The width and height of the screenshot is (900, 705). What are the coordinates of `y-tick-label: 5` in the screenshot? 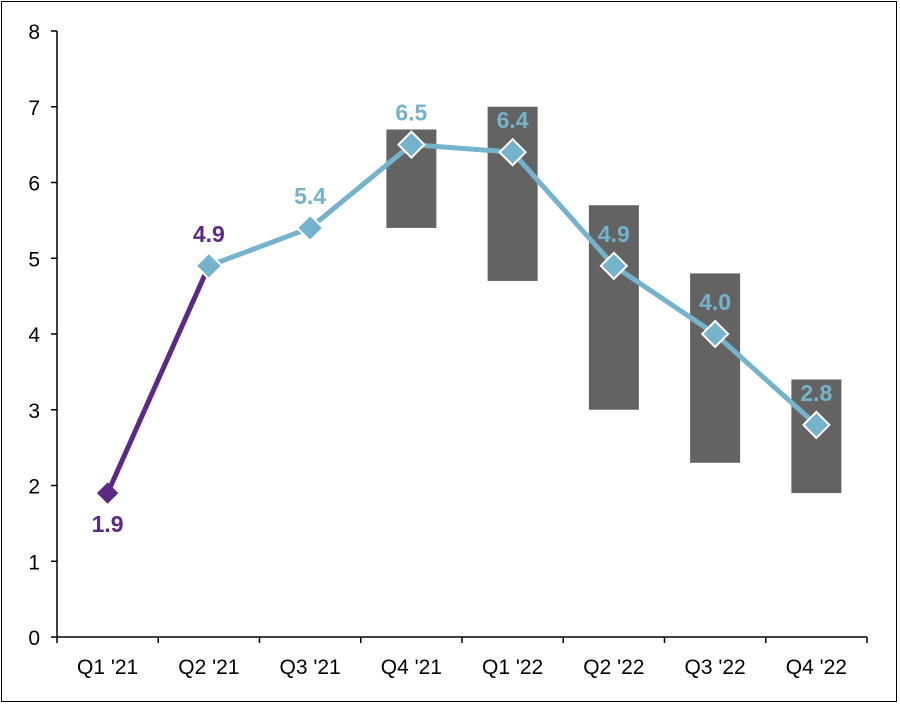 It's located at (34, 259).